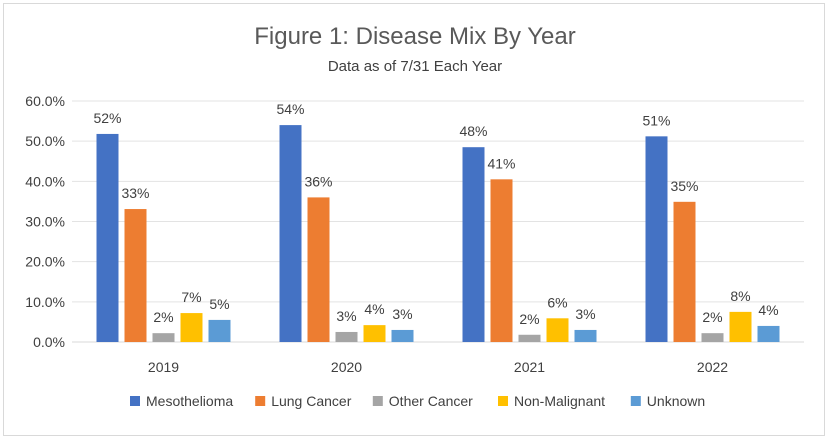 Image resolution: width=830 pixels, height=441 pixels. Describe the element at coordinates (684, 271) in the screenshot. I see `bar-lung-cancer-2022` at that location.